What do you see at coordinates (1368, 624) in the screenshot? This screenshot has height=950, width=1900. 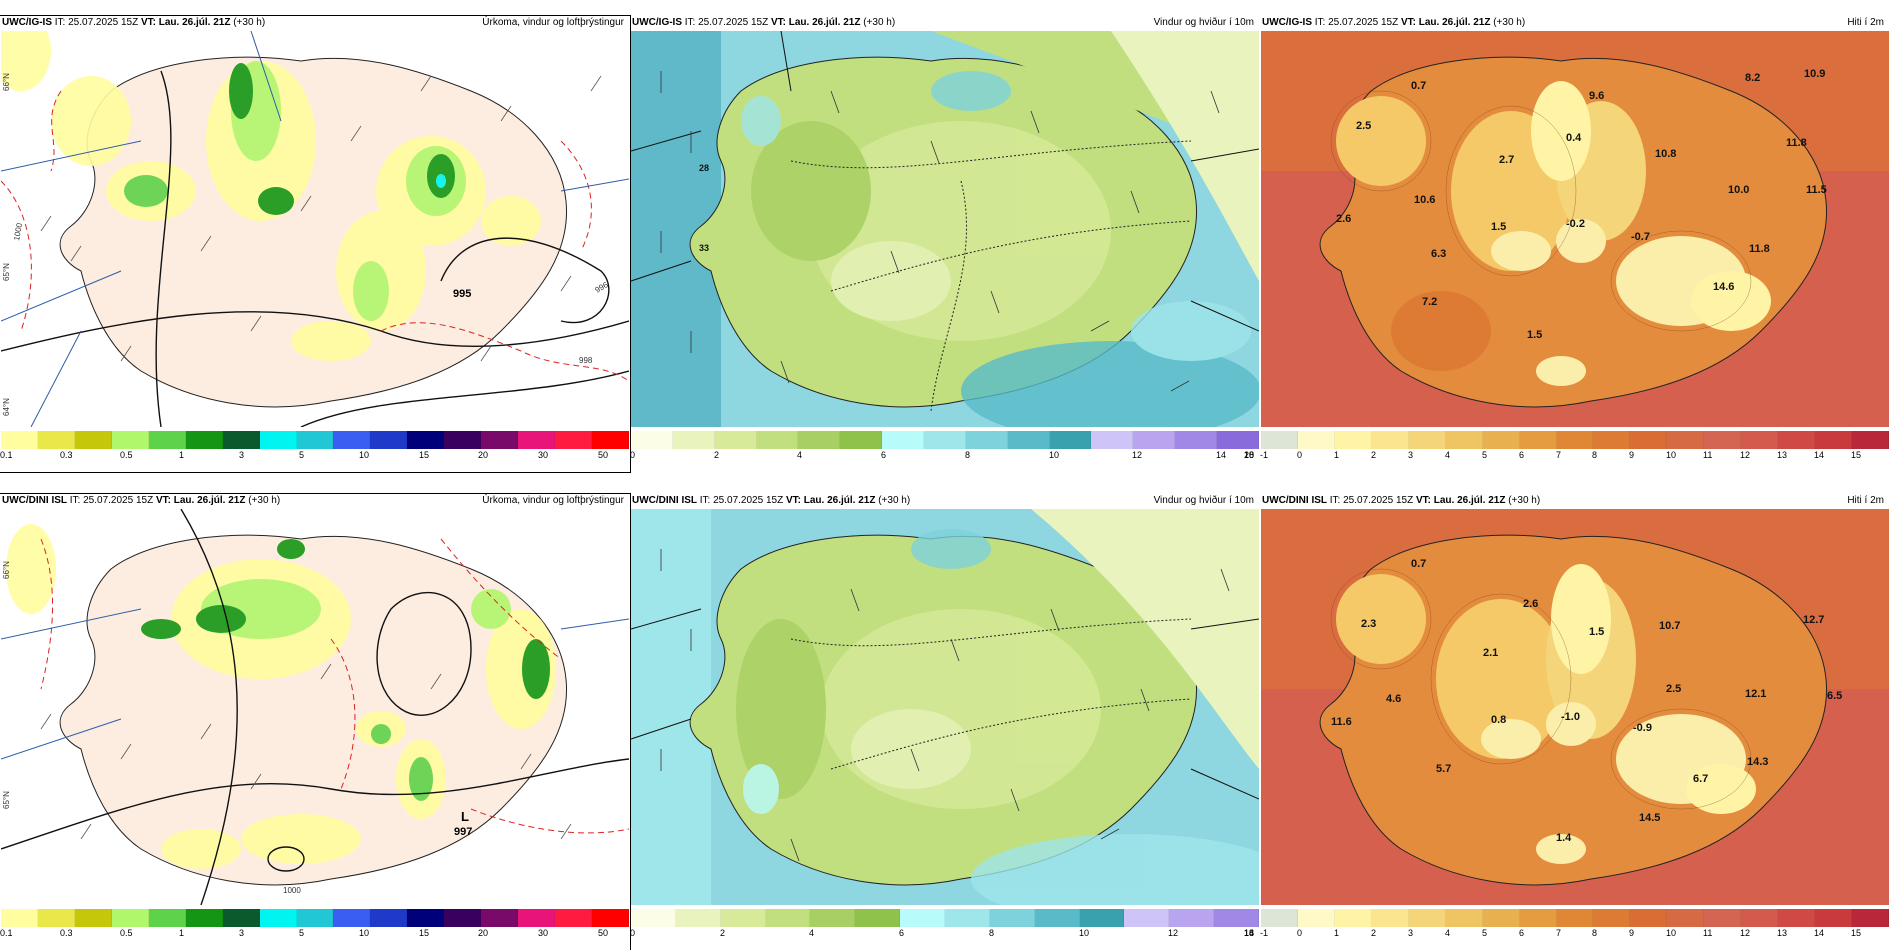 I see `temp-value: 2.3` at bounding box center [1368, 624].